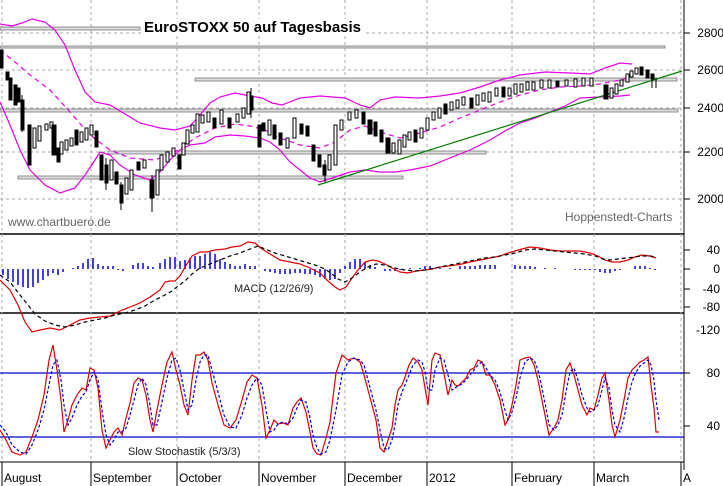  I want to click on y-tick-macd-neg120: -120, so click(707, 330).